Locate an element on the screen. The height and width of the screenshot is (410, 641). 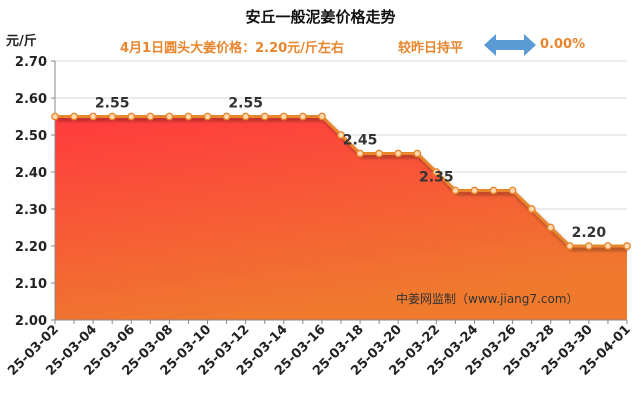
y-tick-label: 2.00 is located at coordinates (31, 321).